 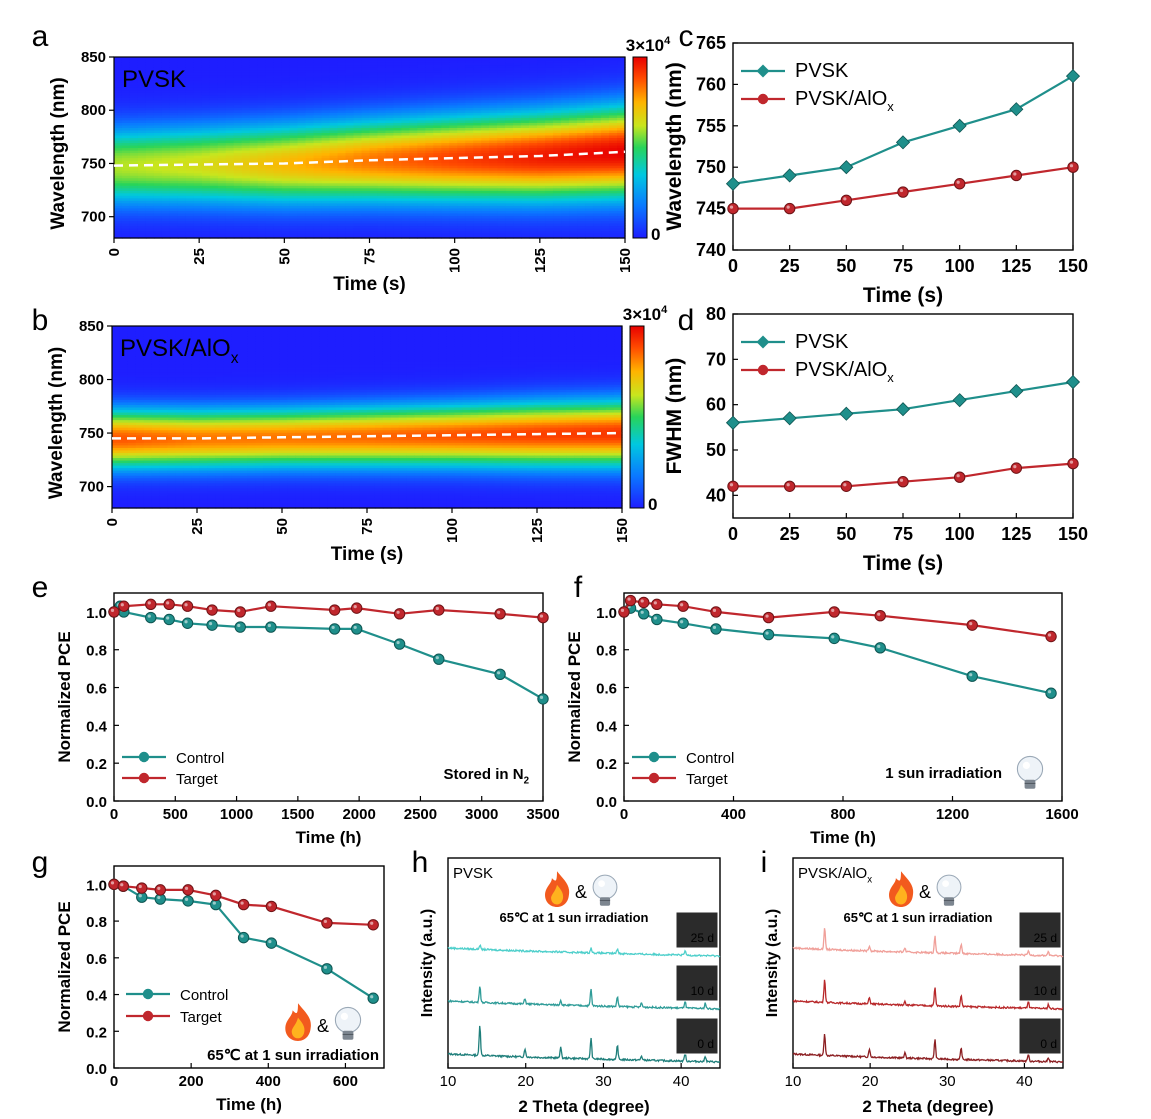 What do you see at coordinates (625, 260) in the screenshot?
I see `x-tick-label: 150` at bounding box center [625, 260].